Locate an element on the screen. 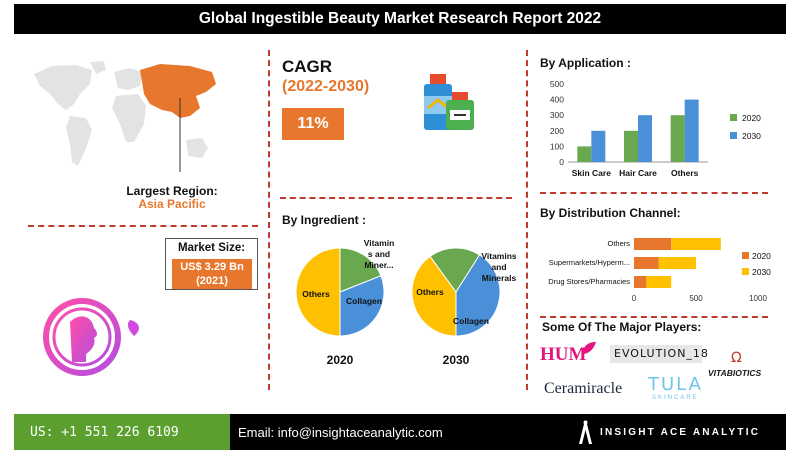 Image resolution: width=800 pixels, height=450 pixels. footer-email: Email: info@insightaceanalytic.com is located at coordinates (401, 432).